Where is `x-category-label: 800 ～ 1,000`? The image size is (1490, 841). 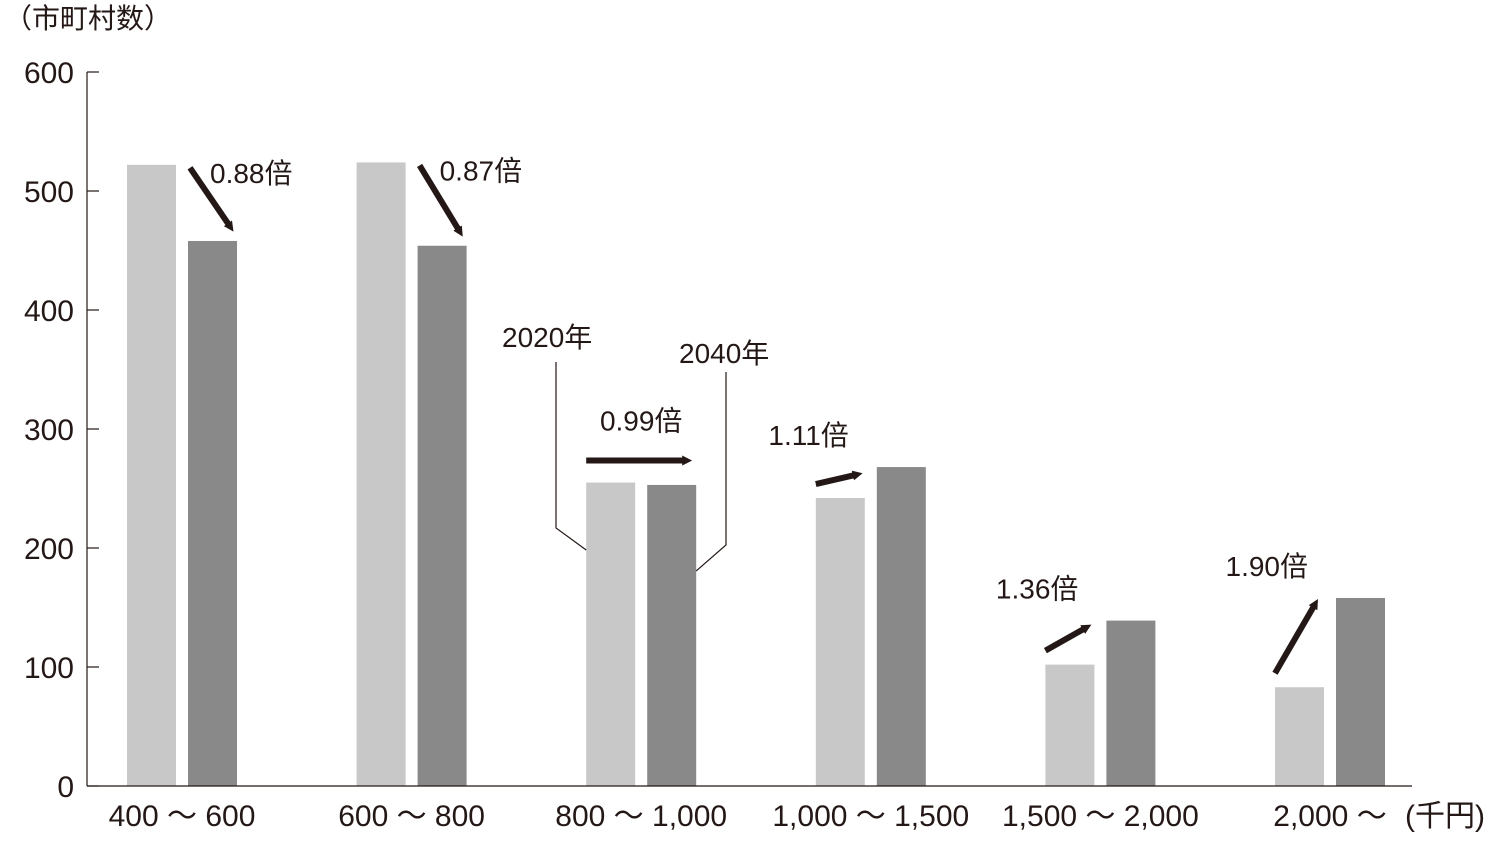
x-category-label: 800 ～ 1,000 is located at coordinates (641, 816).